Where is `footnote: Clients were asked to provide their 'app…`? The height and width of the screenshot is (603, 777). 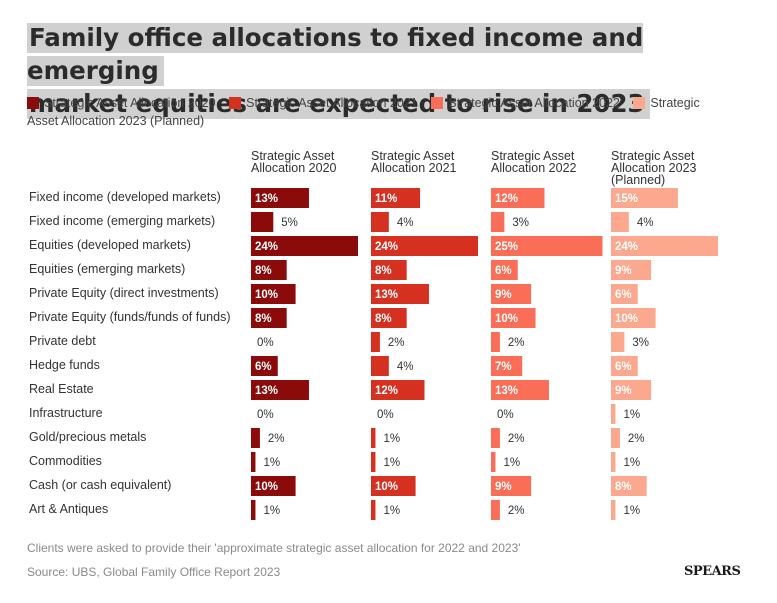
footnote: Clients were asked to provide their 'app… is located at coordinates (274, 548).